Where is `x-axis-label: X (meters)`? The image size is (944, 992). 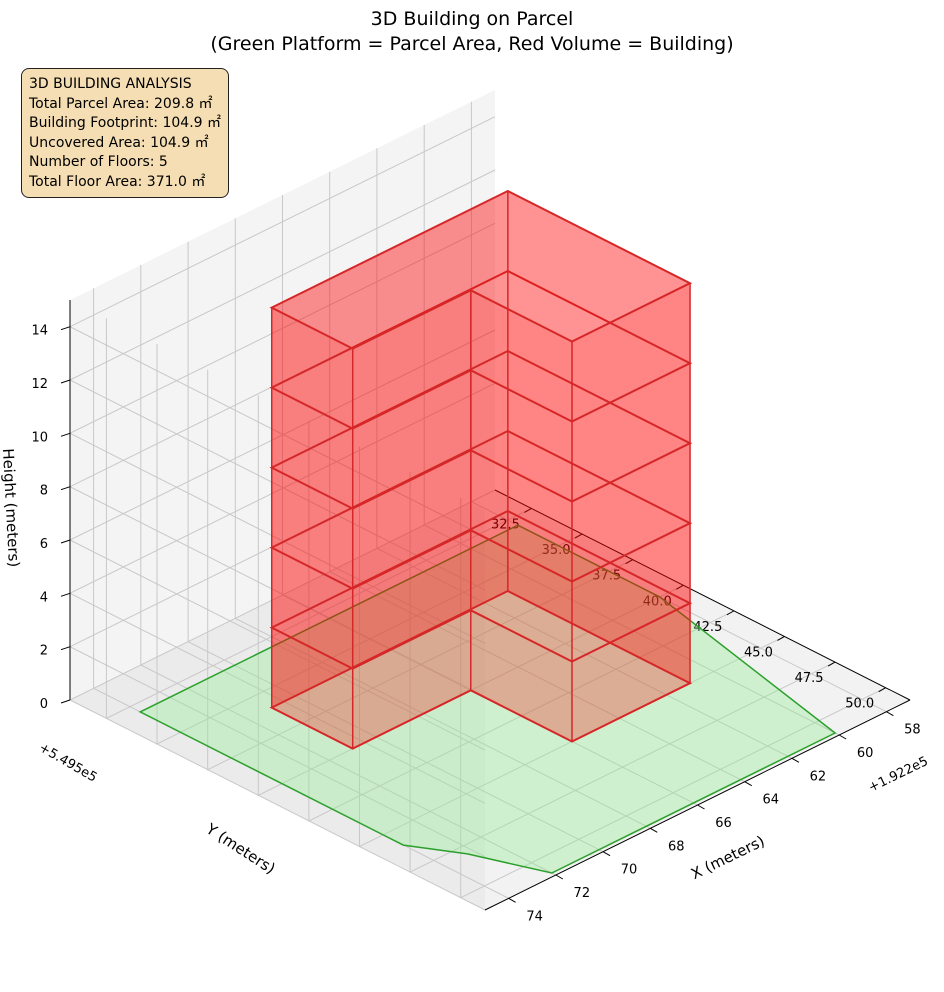
x-axis-label: X (meters) is located at coordinates (728, 857).